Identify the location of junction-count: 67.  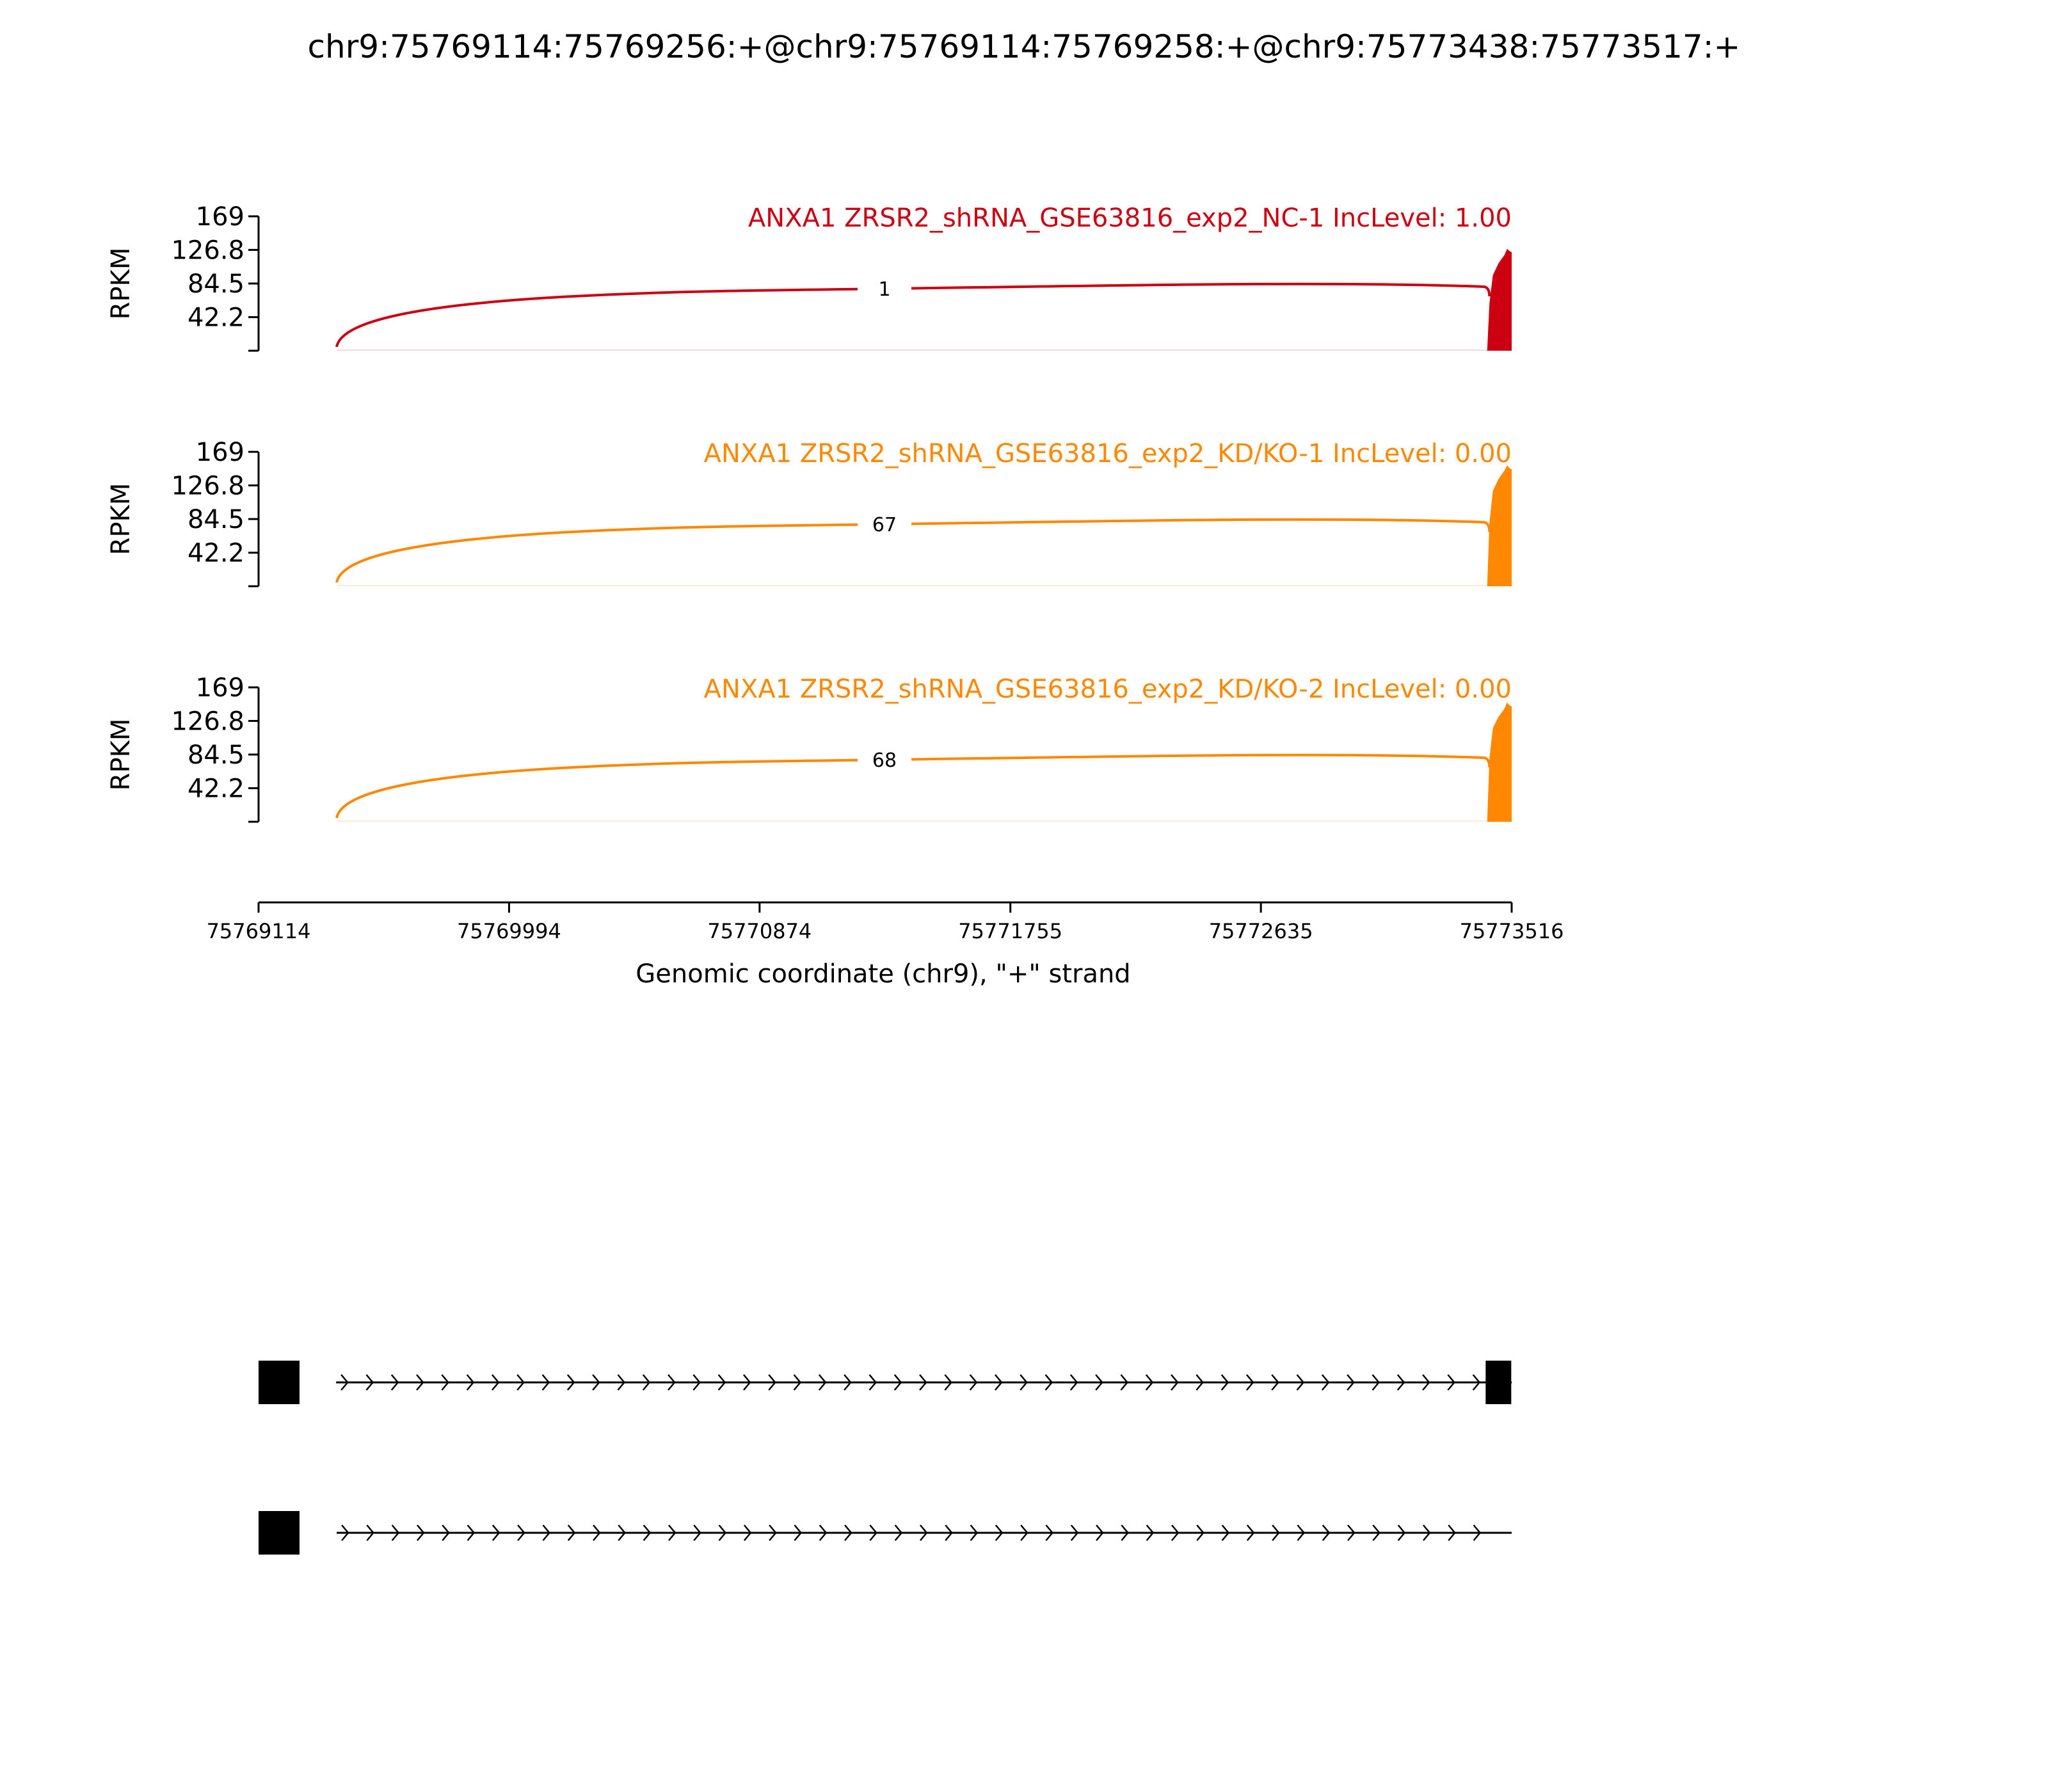
(884, 525).